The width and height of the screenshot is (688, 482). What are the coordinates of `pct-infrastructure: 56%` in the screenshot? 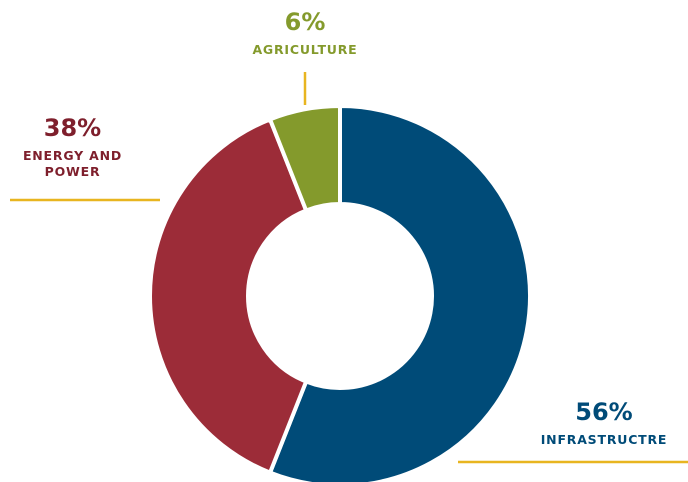 It's located at (604, 412).